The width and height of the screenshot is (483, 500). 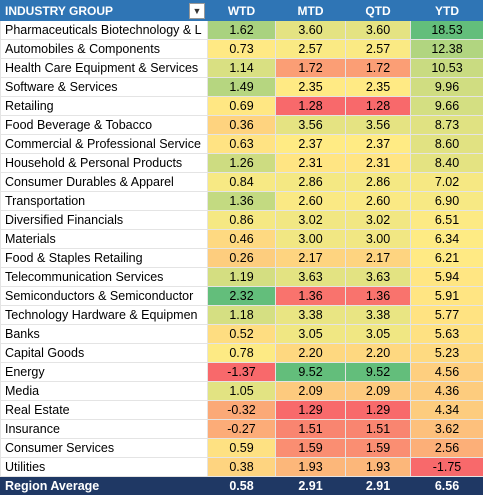 What do you see at coordinates (104, 106) in the screenshot?
I see `industry-name: Retailing` at bounding box center [104, 106].